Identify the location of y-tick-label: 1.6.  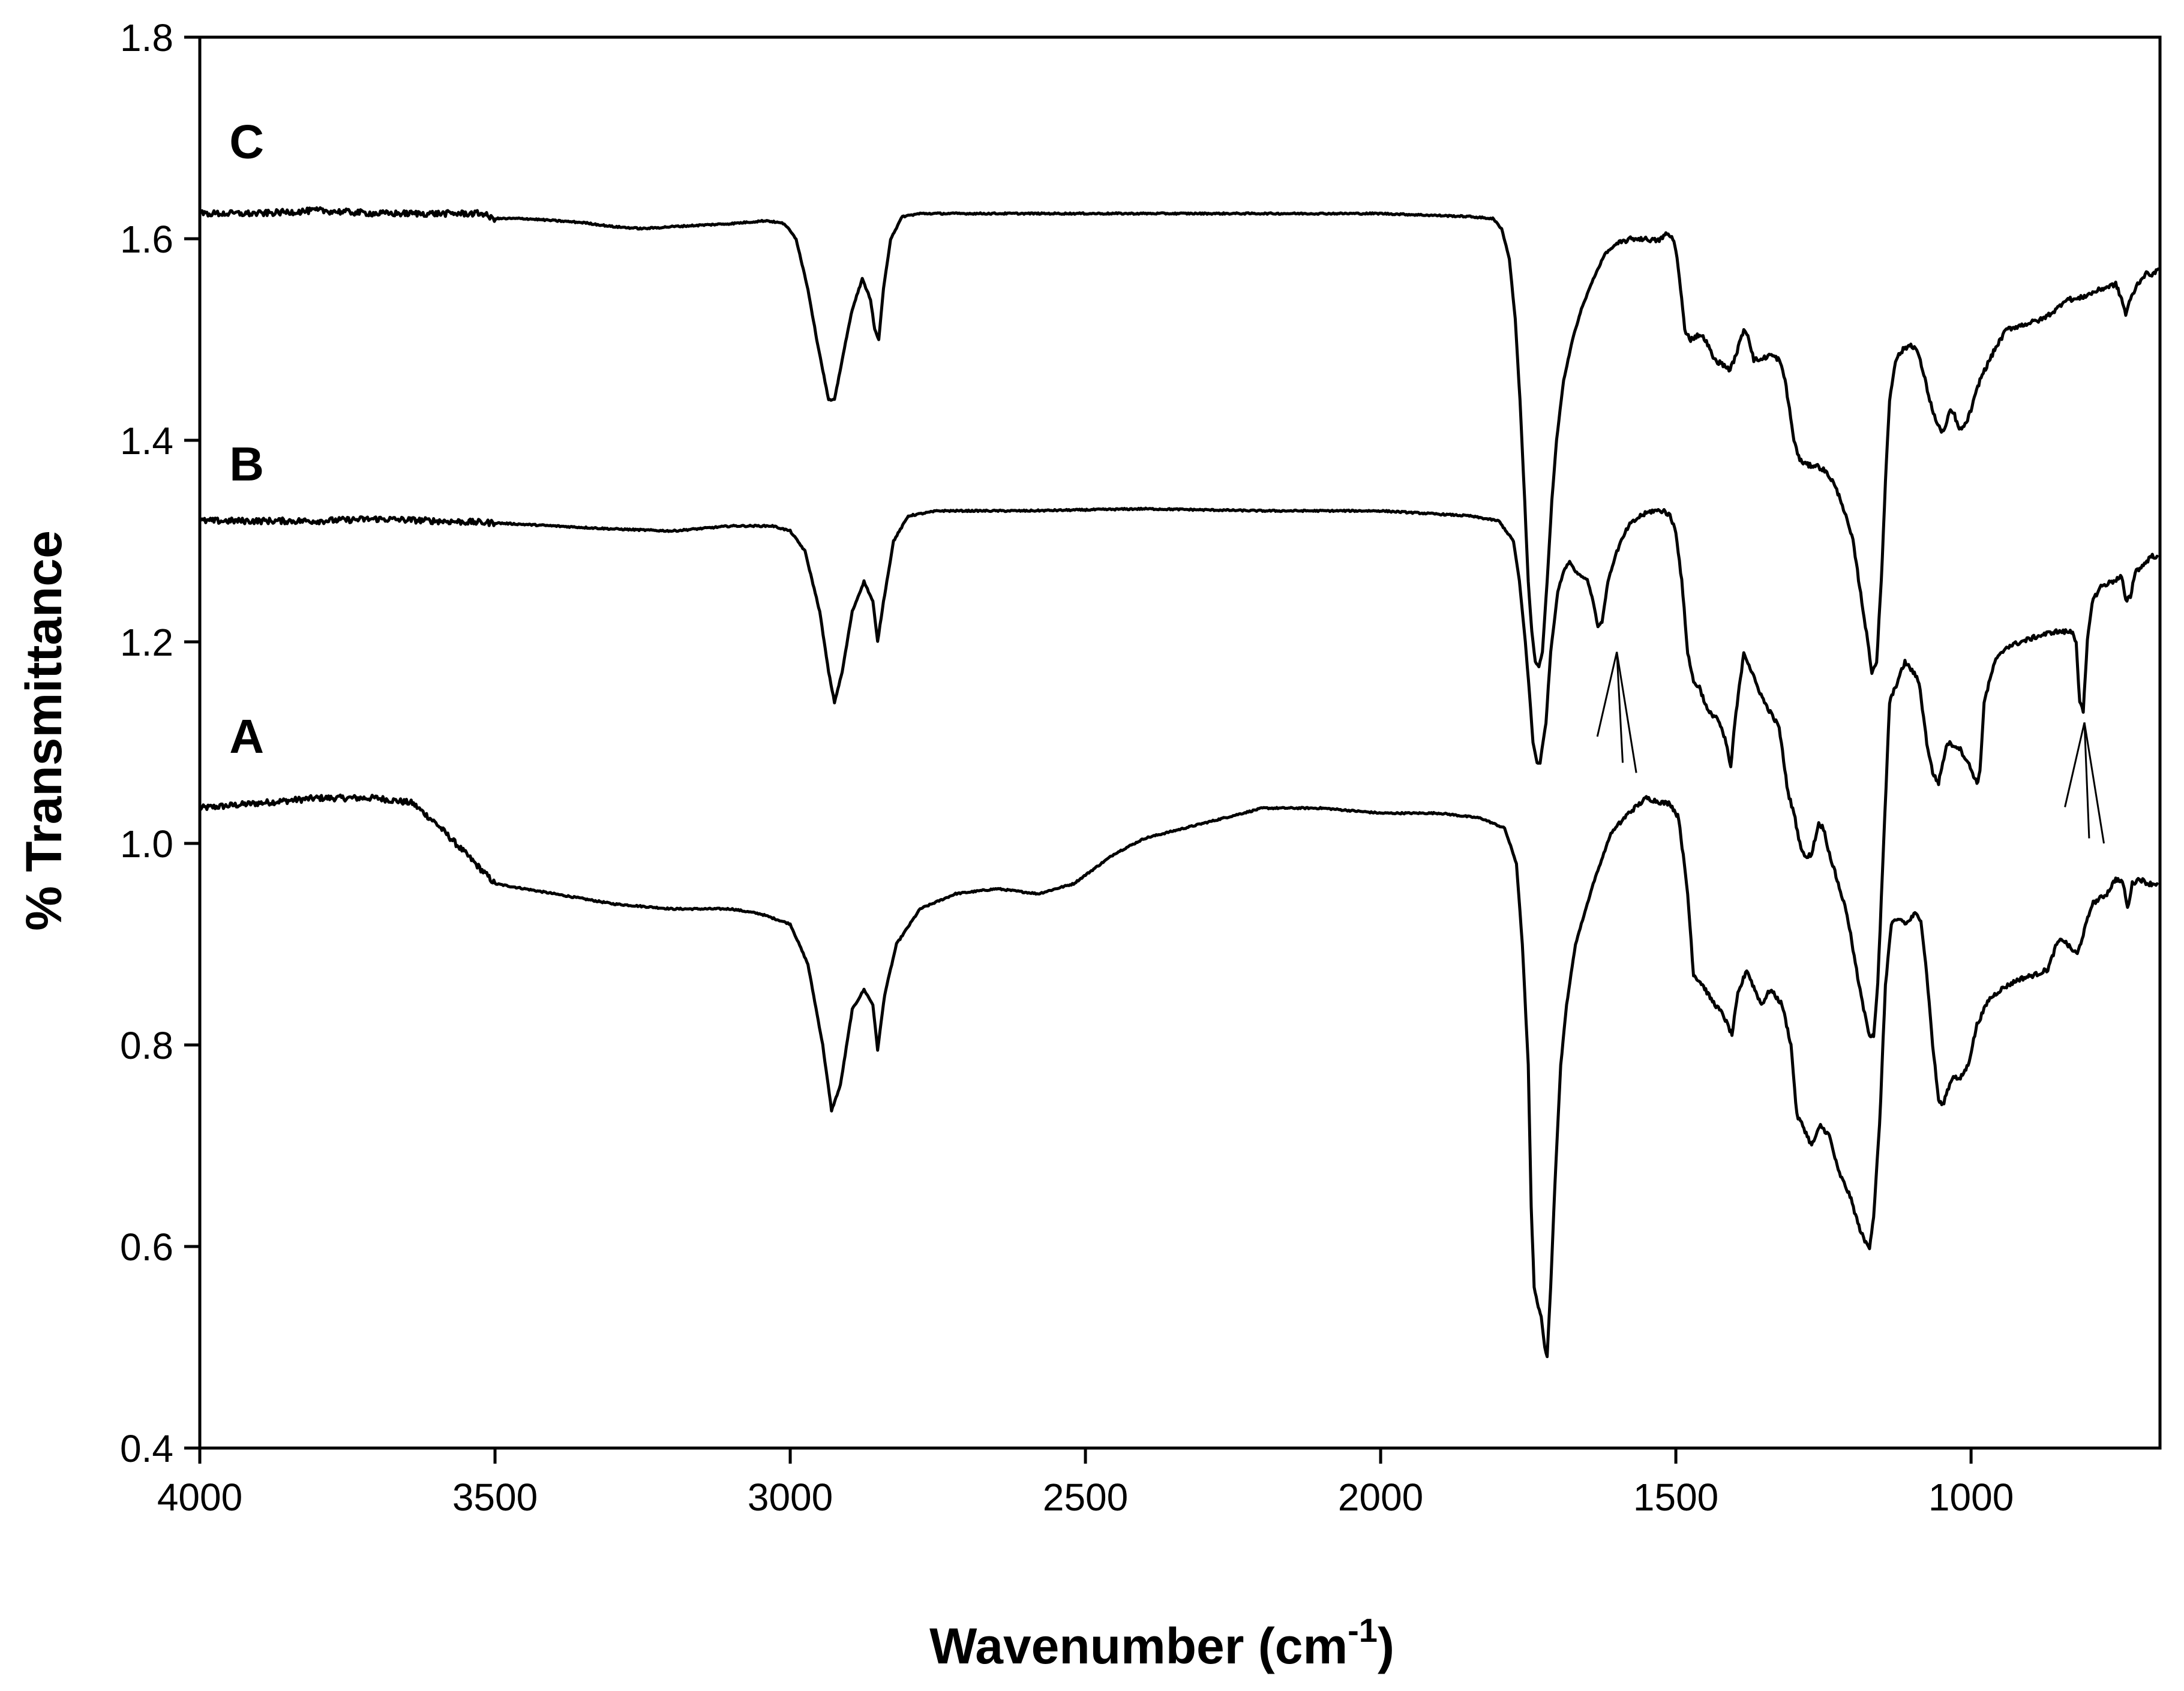
(146, 239).